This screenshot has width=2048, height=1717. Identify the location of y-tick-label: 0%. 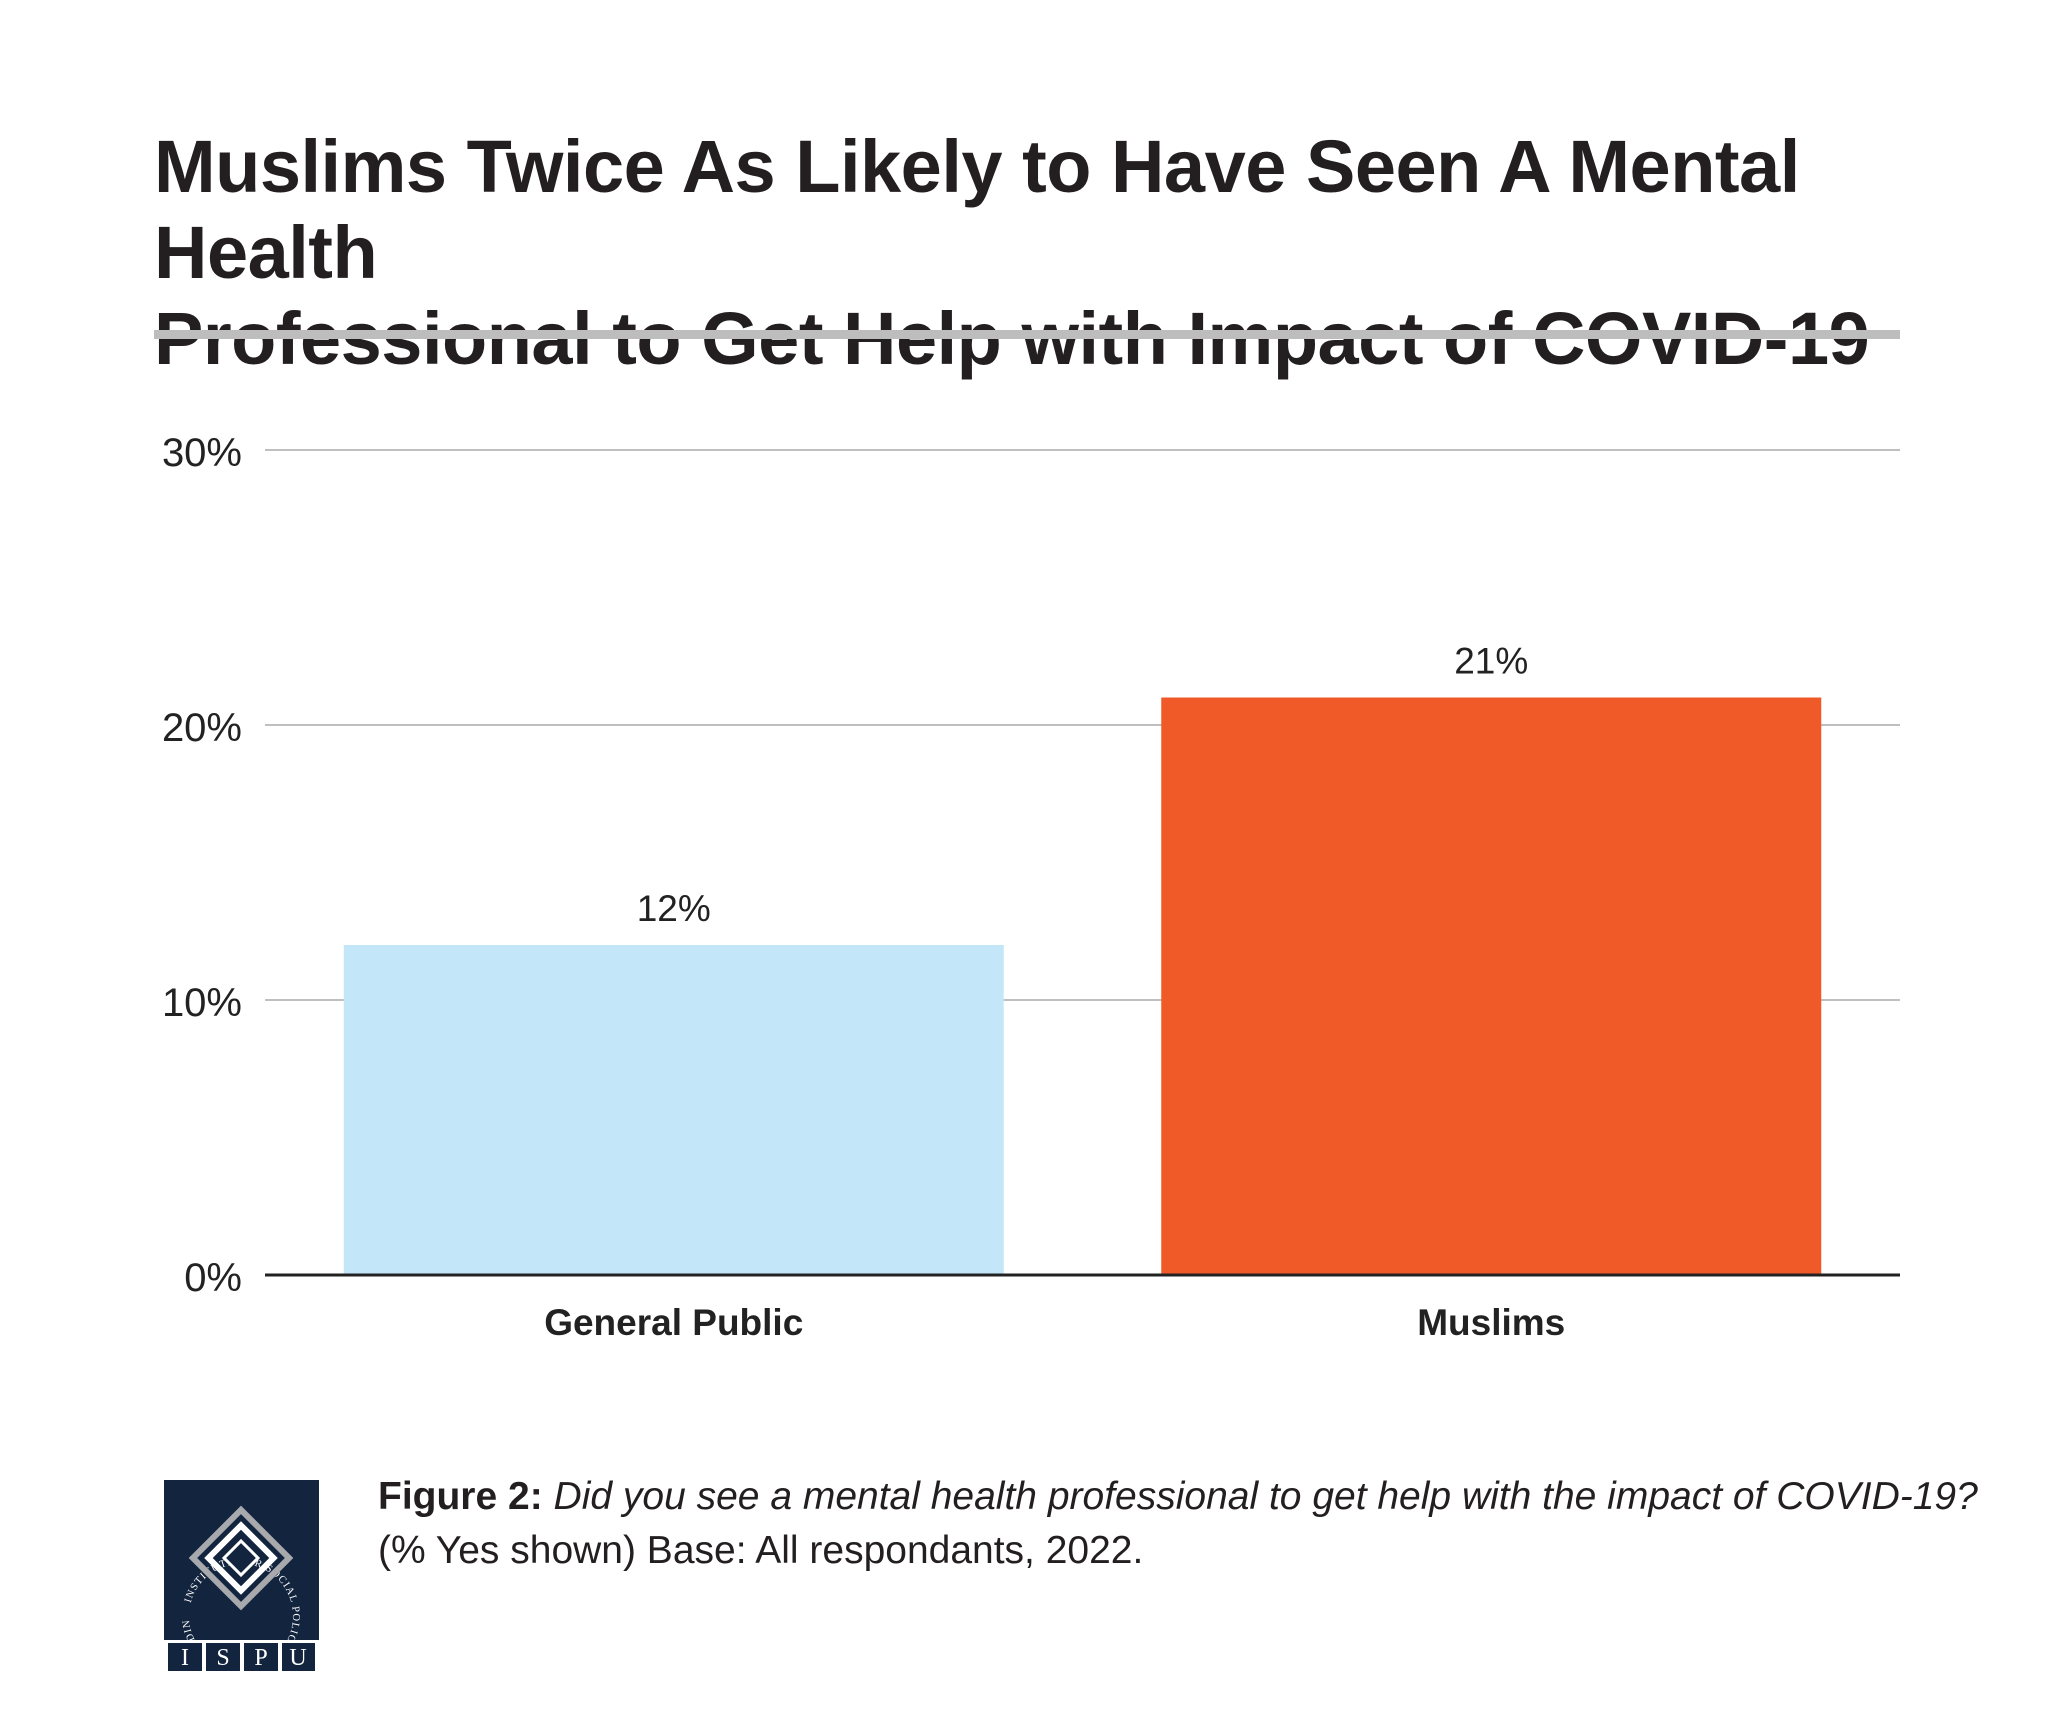
(213, 1278).